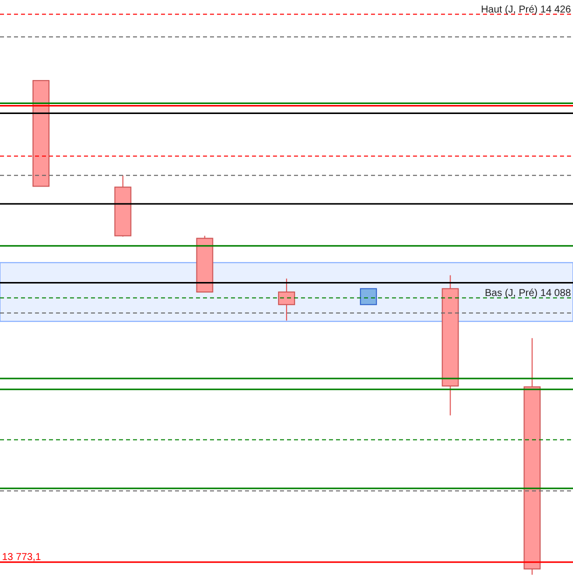  I want to click on ref-line-label: 13 773,1, so click(22, 558).